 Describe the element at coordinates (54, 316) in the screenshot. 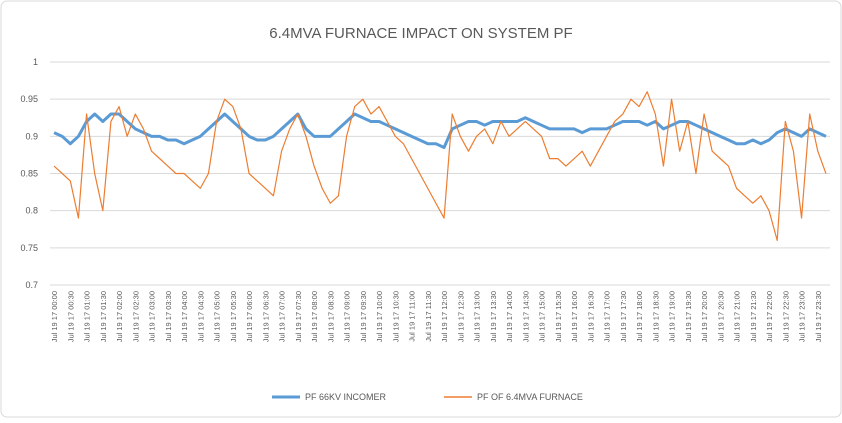

I see `x-tick-label: Jul 19 17 00:00` at that location.